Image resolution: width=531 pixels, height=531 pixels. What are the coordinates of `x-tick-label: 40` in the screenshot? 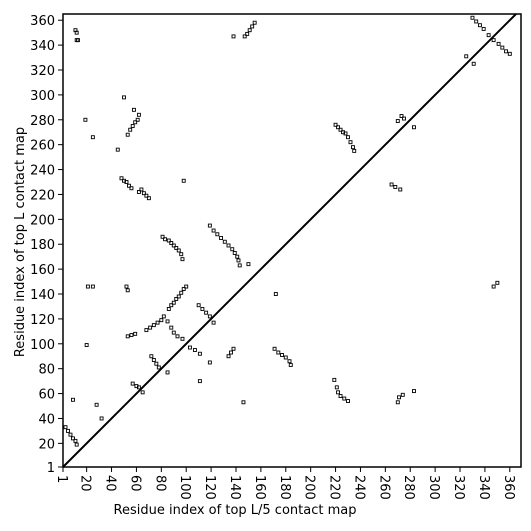 It's located at (110, 483).